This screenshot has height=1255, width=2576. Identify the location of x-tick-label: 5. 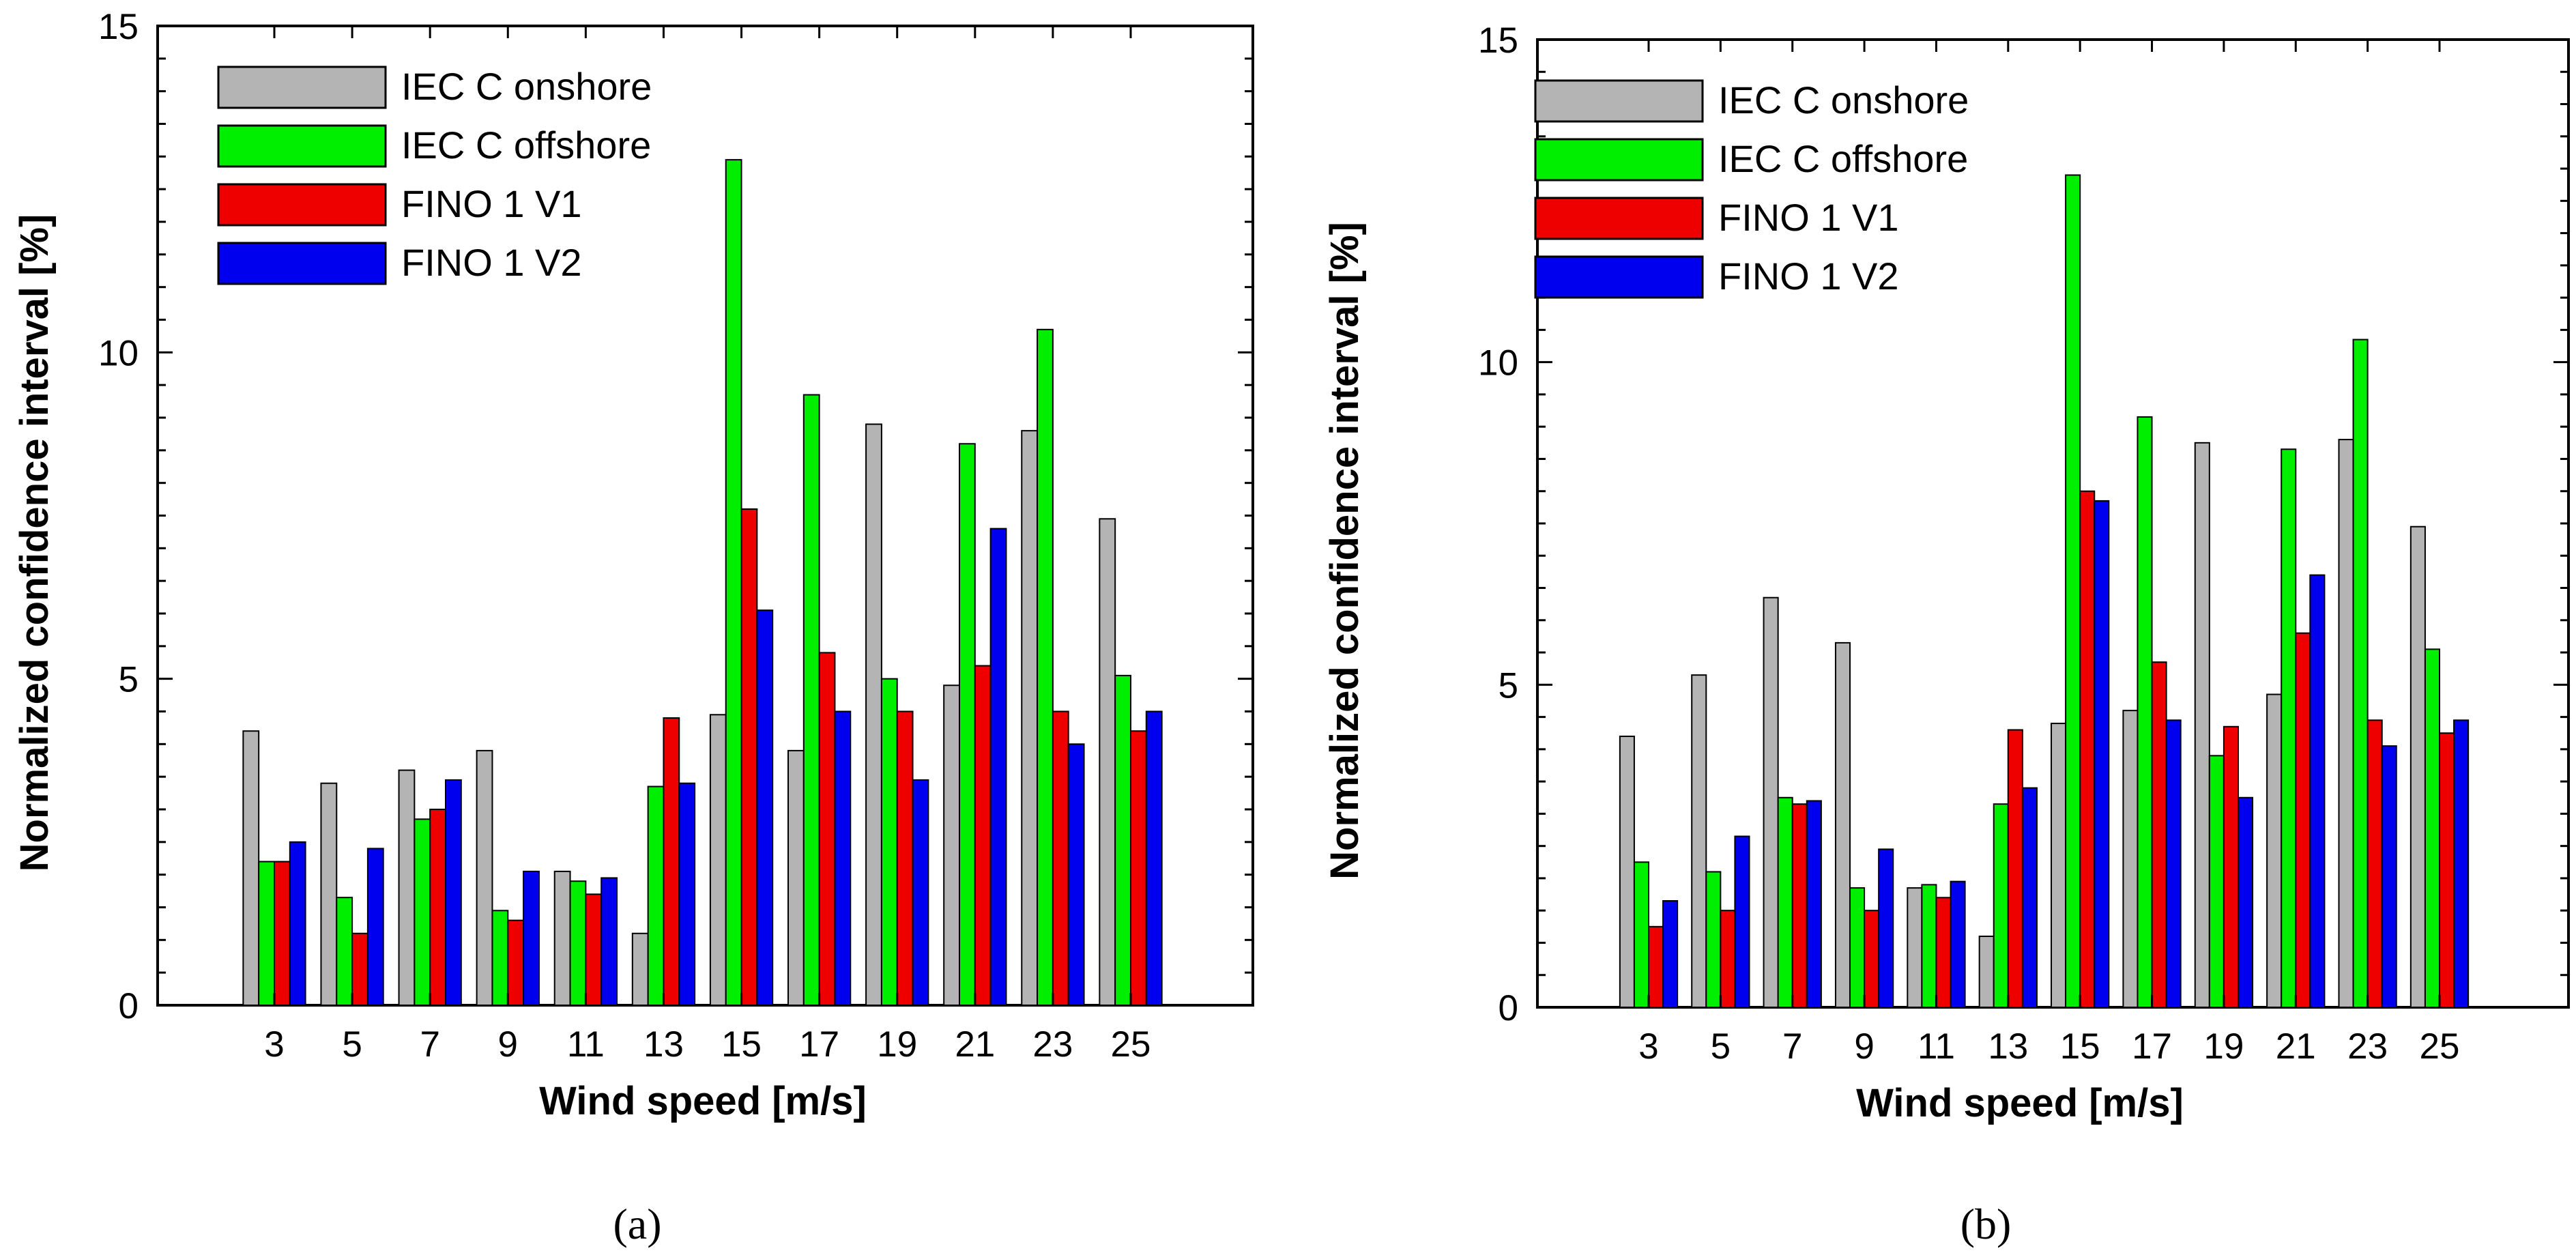
(352, 1044).